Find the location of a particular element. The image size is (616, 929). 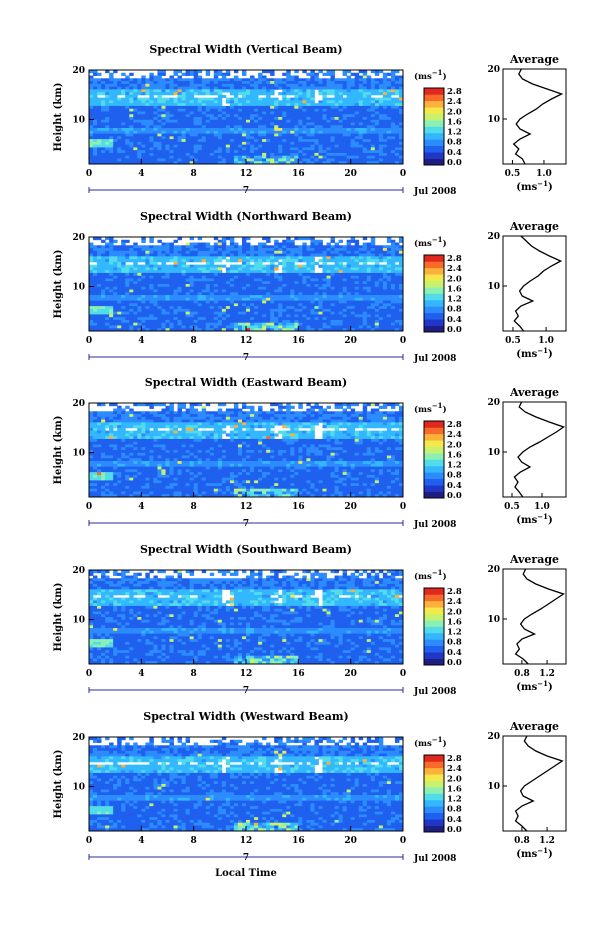

x-axis-label: Local Time is located at coordinates (246, 873).